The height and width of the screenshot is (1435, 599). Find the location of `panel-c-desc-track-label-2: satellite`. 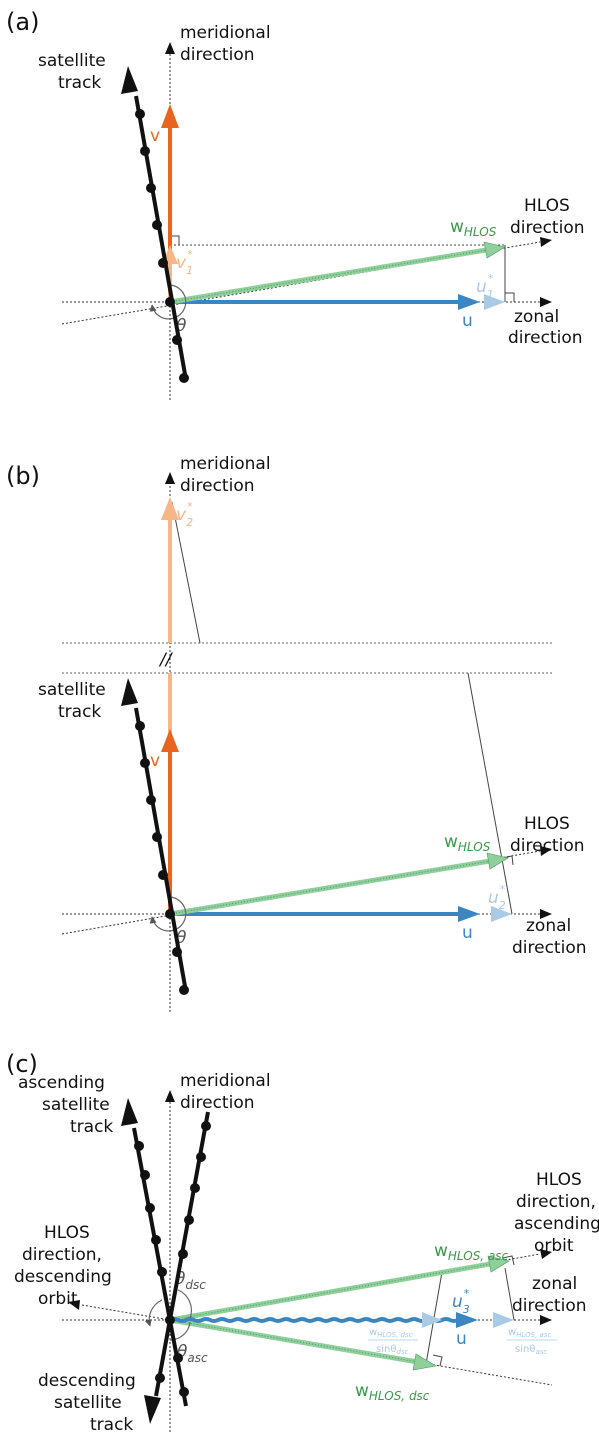

panel-c-desc-track-label-2: satellite is located at coordinates (88, 1403).